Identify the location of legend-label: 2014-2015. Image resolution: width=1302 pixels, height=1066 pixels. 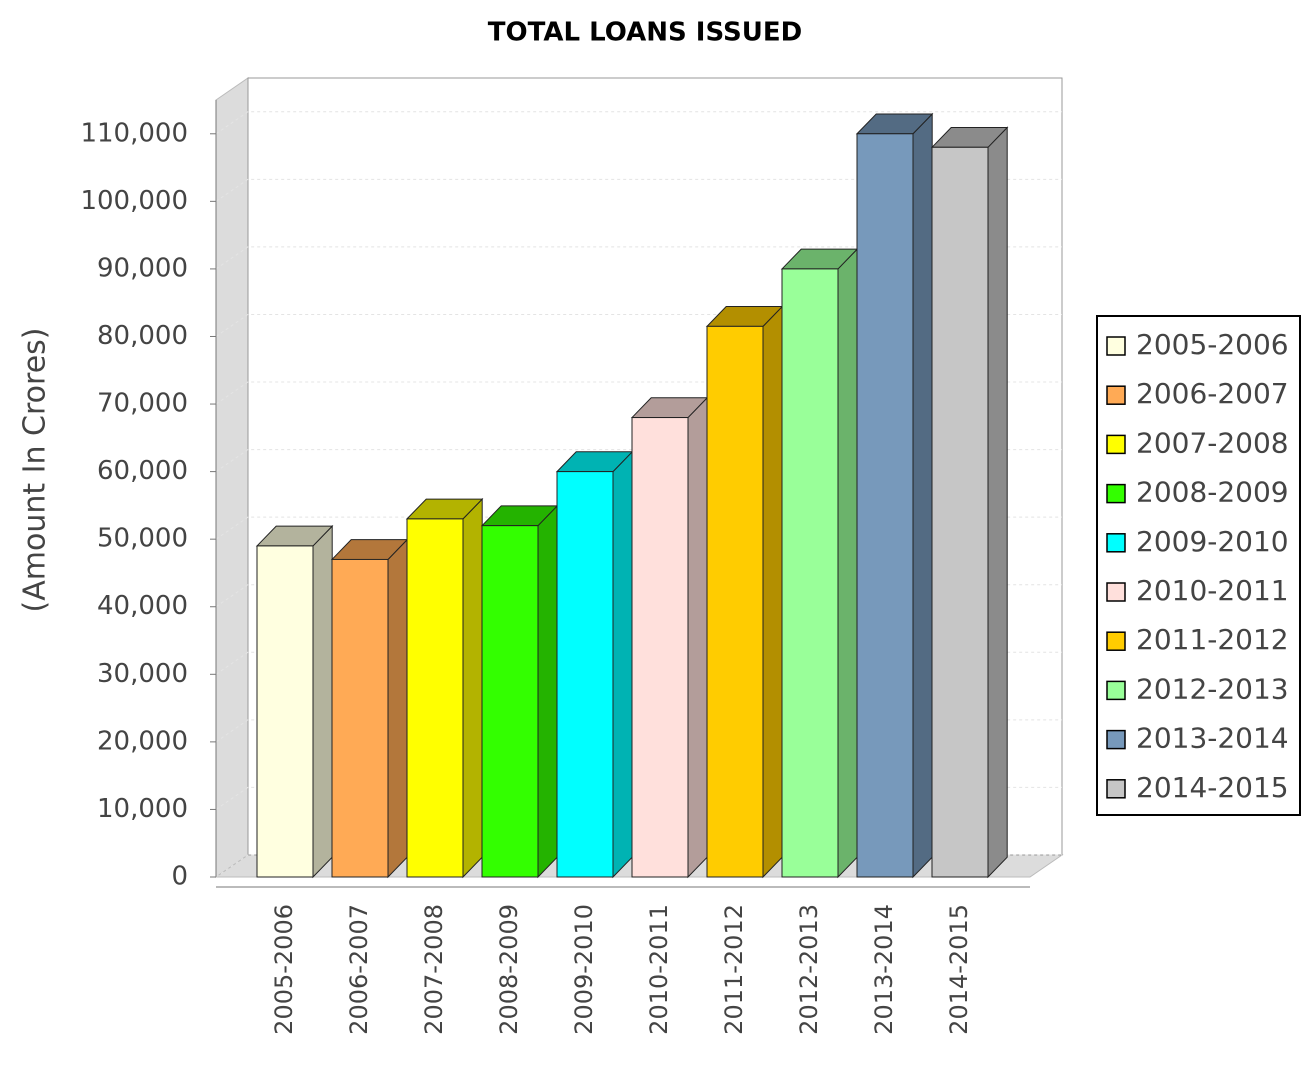
(1212, 787).